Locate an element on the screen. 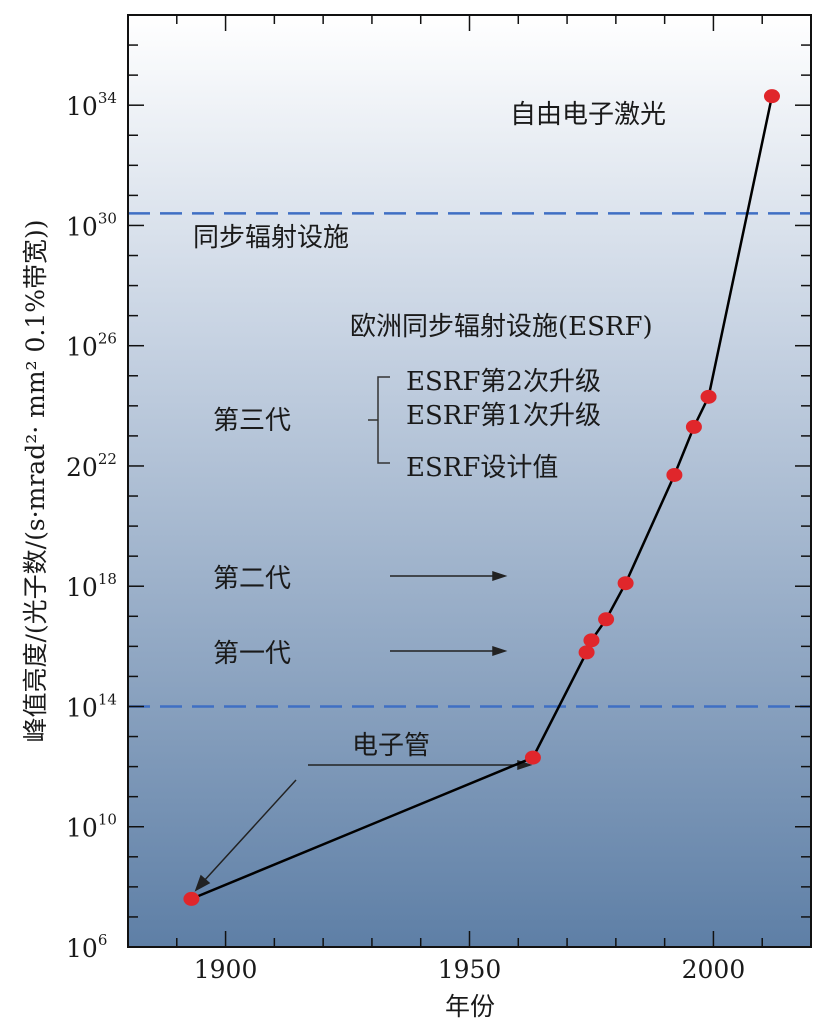 The height and width of the screenshot is (1025, 831). esrf-label: 欧洲同步辐射设施(ESRF) is located at coordinates (501, 327).